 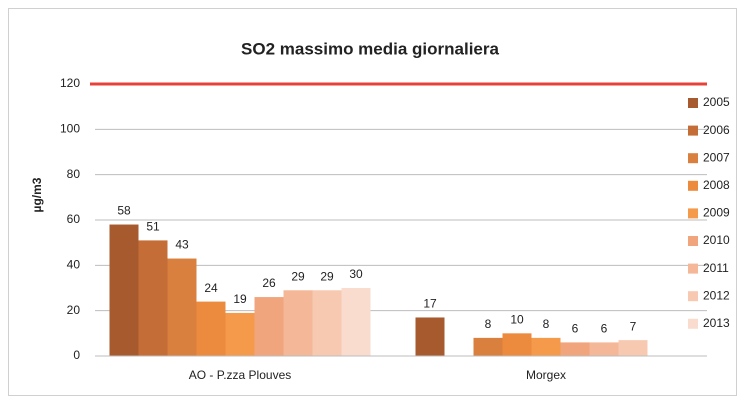 I want to click on legend-label: 2006, so click(x=716, y=130).